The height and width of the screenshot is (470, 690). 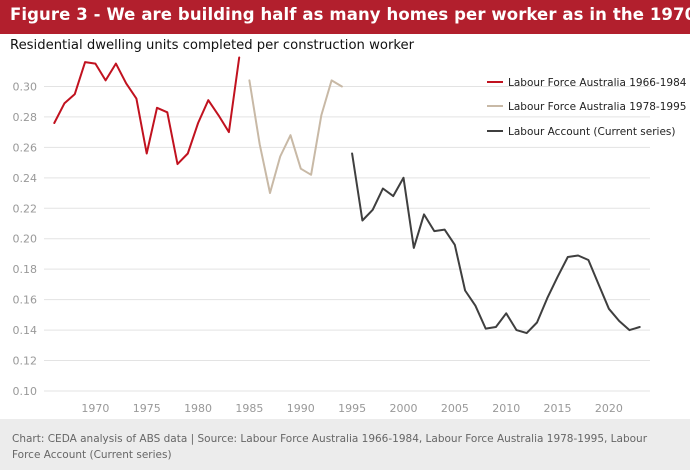 What do you see at coordinates (25, 361) in the screenshot?
I see `y-tick-label: 0.12` at bounding box center [25, 361].